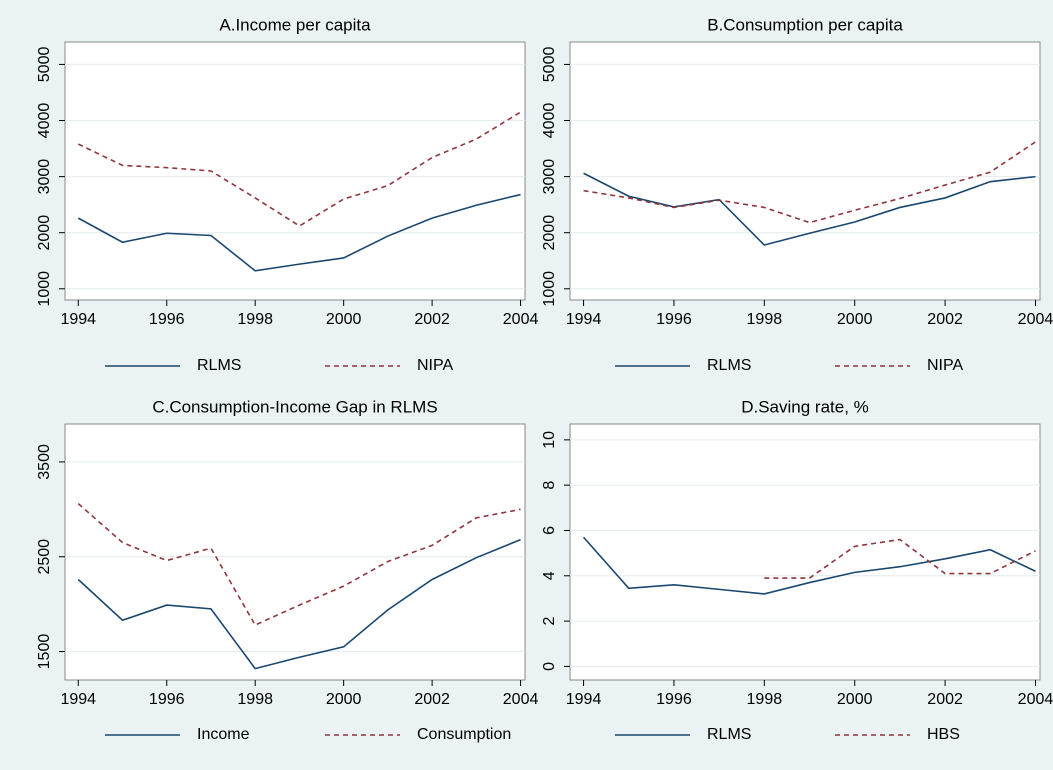 The height and width of the screenshot is (770, 1053). What do you see at coordinates (943, 734) in the screenshot?
I see `legend-label: HBS` at bounding box center [943, 734].